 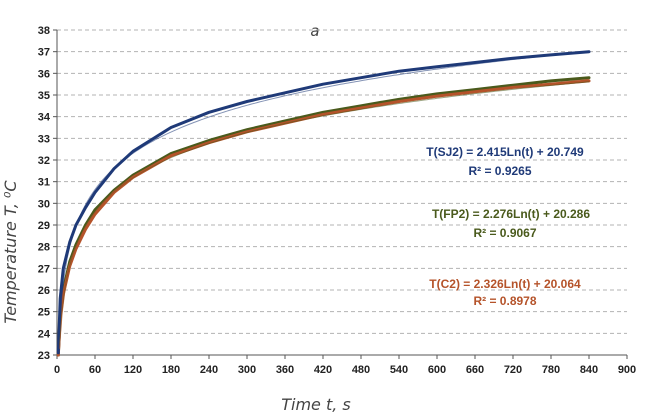 I want to click on y-tick-label: 23, so click(x=44, y=356).